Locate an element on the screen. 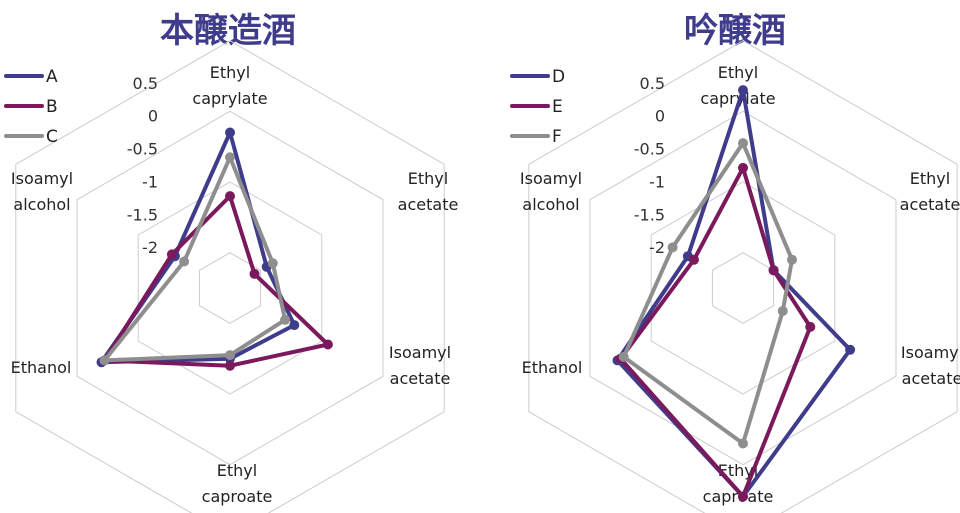 This screenshot has width=960, height=513. series-line-C is located at coordinates (195, 259).